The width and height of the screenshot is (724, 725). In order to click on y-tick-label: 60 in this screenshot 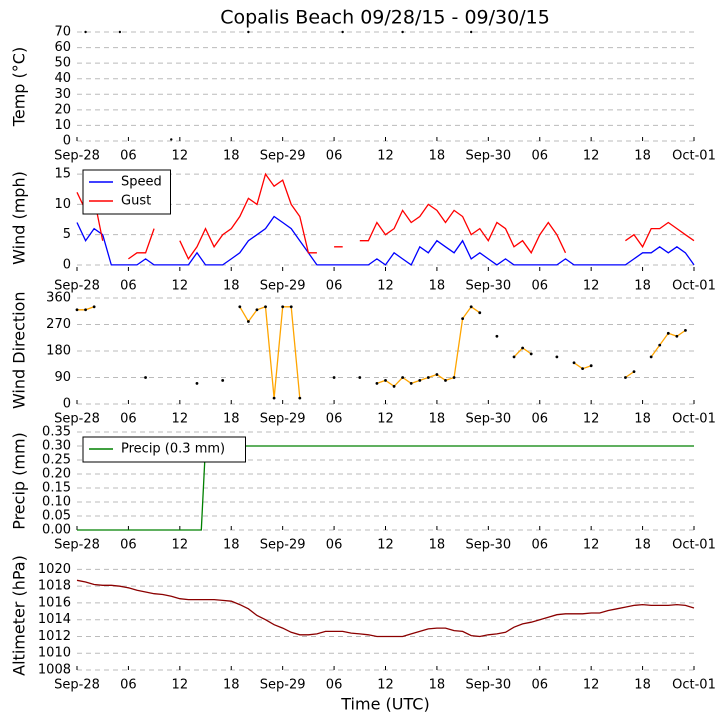, I will do `click(62, 47)`.